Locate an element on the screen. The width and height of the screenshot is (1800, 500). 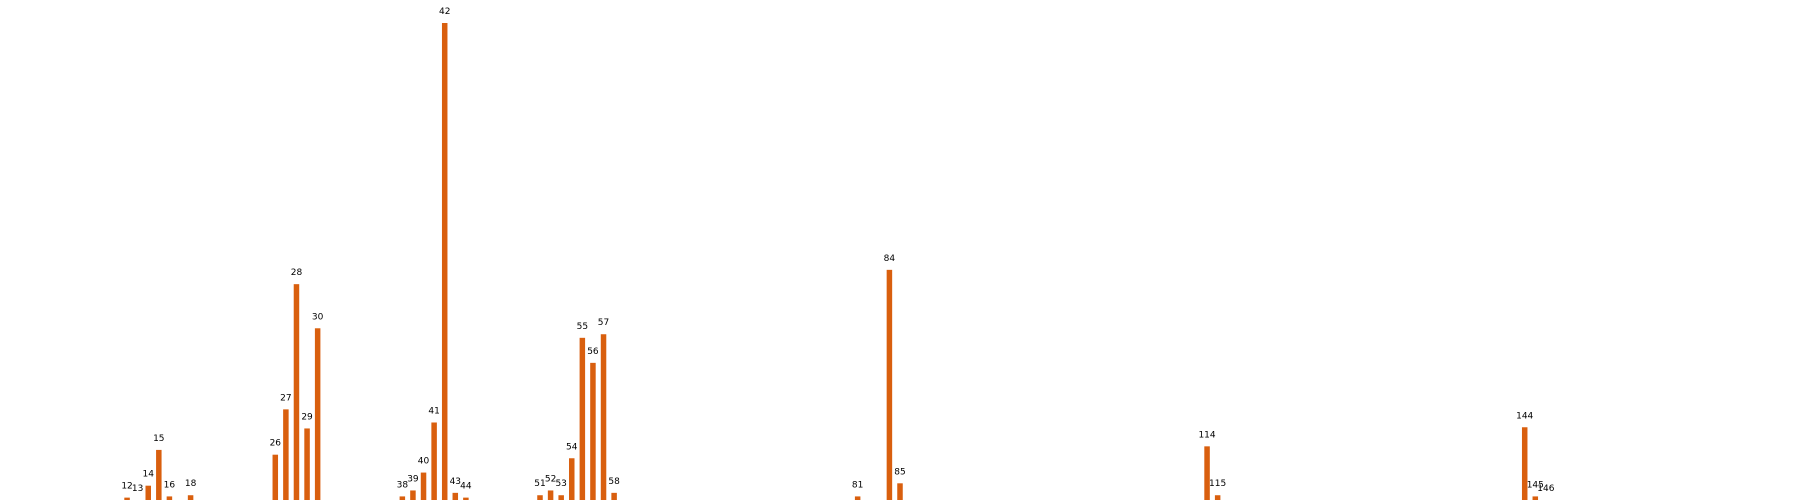
bar-label-26: 26 is located at coordinates (276, 444).